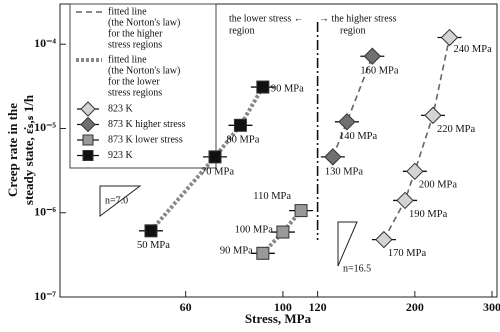  Describe the element at coordinates (278, 318) in the screenshot. I see `x-axis-title: Stress, MPa` at that location.